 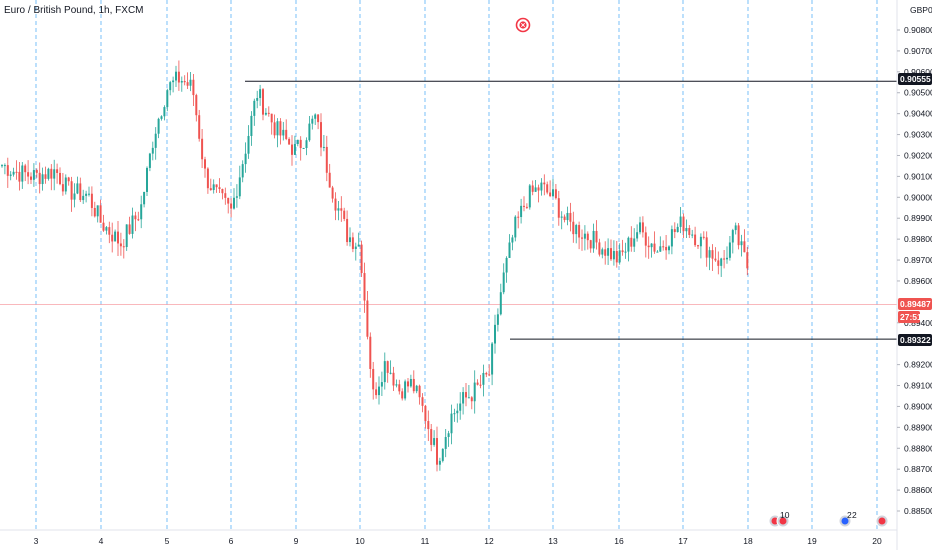 I want to click on economic-event-badge-2: 2 2, so click(x=847, y=519).